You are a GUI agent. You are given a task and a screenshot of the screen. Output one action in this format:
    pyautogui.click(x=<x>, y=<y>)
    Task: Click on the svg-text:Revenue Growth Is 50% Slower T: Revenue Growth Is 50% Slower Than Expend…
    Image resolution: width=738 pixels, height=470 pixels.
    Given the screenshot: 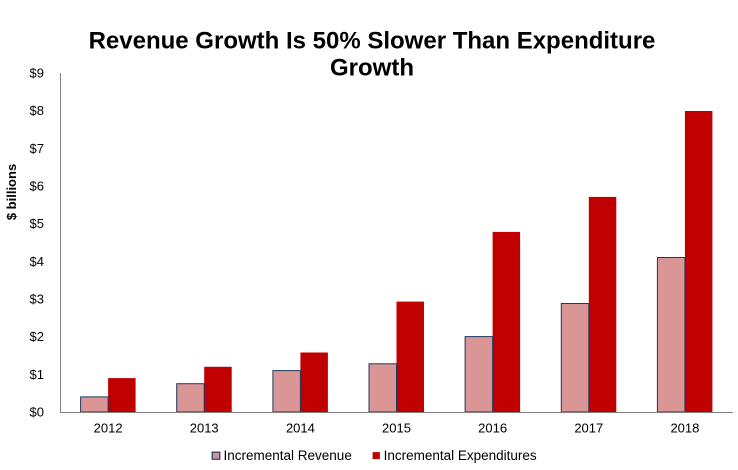 What is the action you would take?
    pyautogui.click(x=372, y=40)
    